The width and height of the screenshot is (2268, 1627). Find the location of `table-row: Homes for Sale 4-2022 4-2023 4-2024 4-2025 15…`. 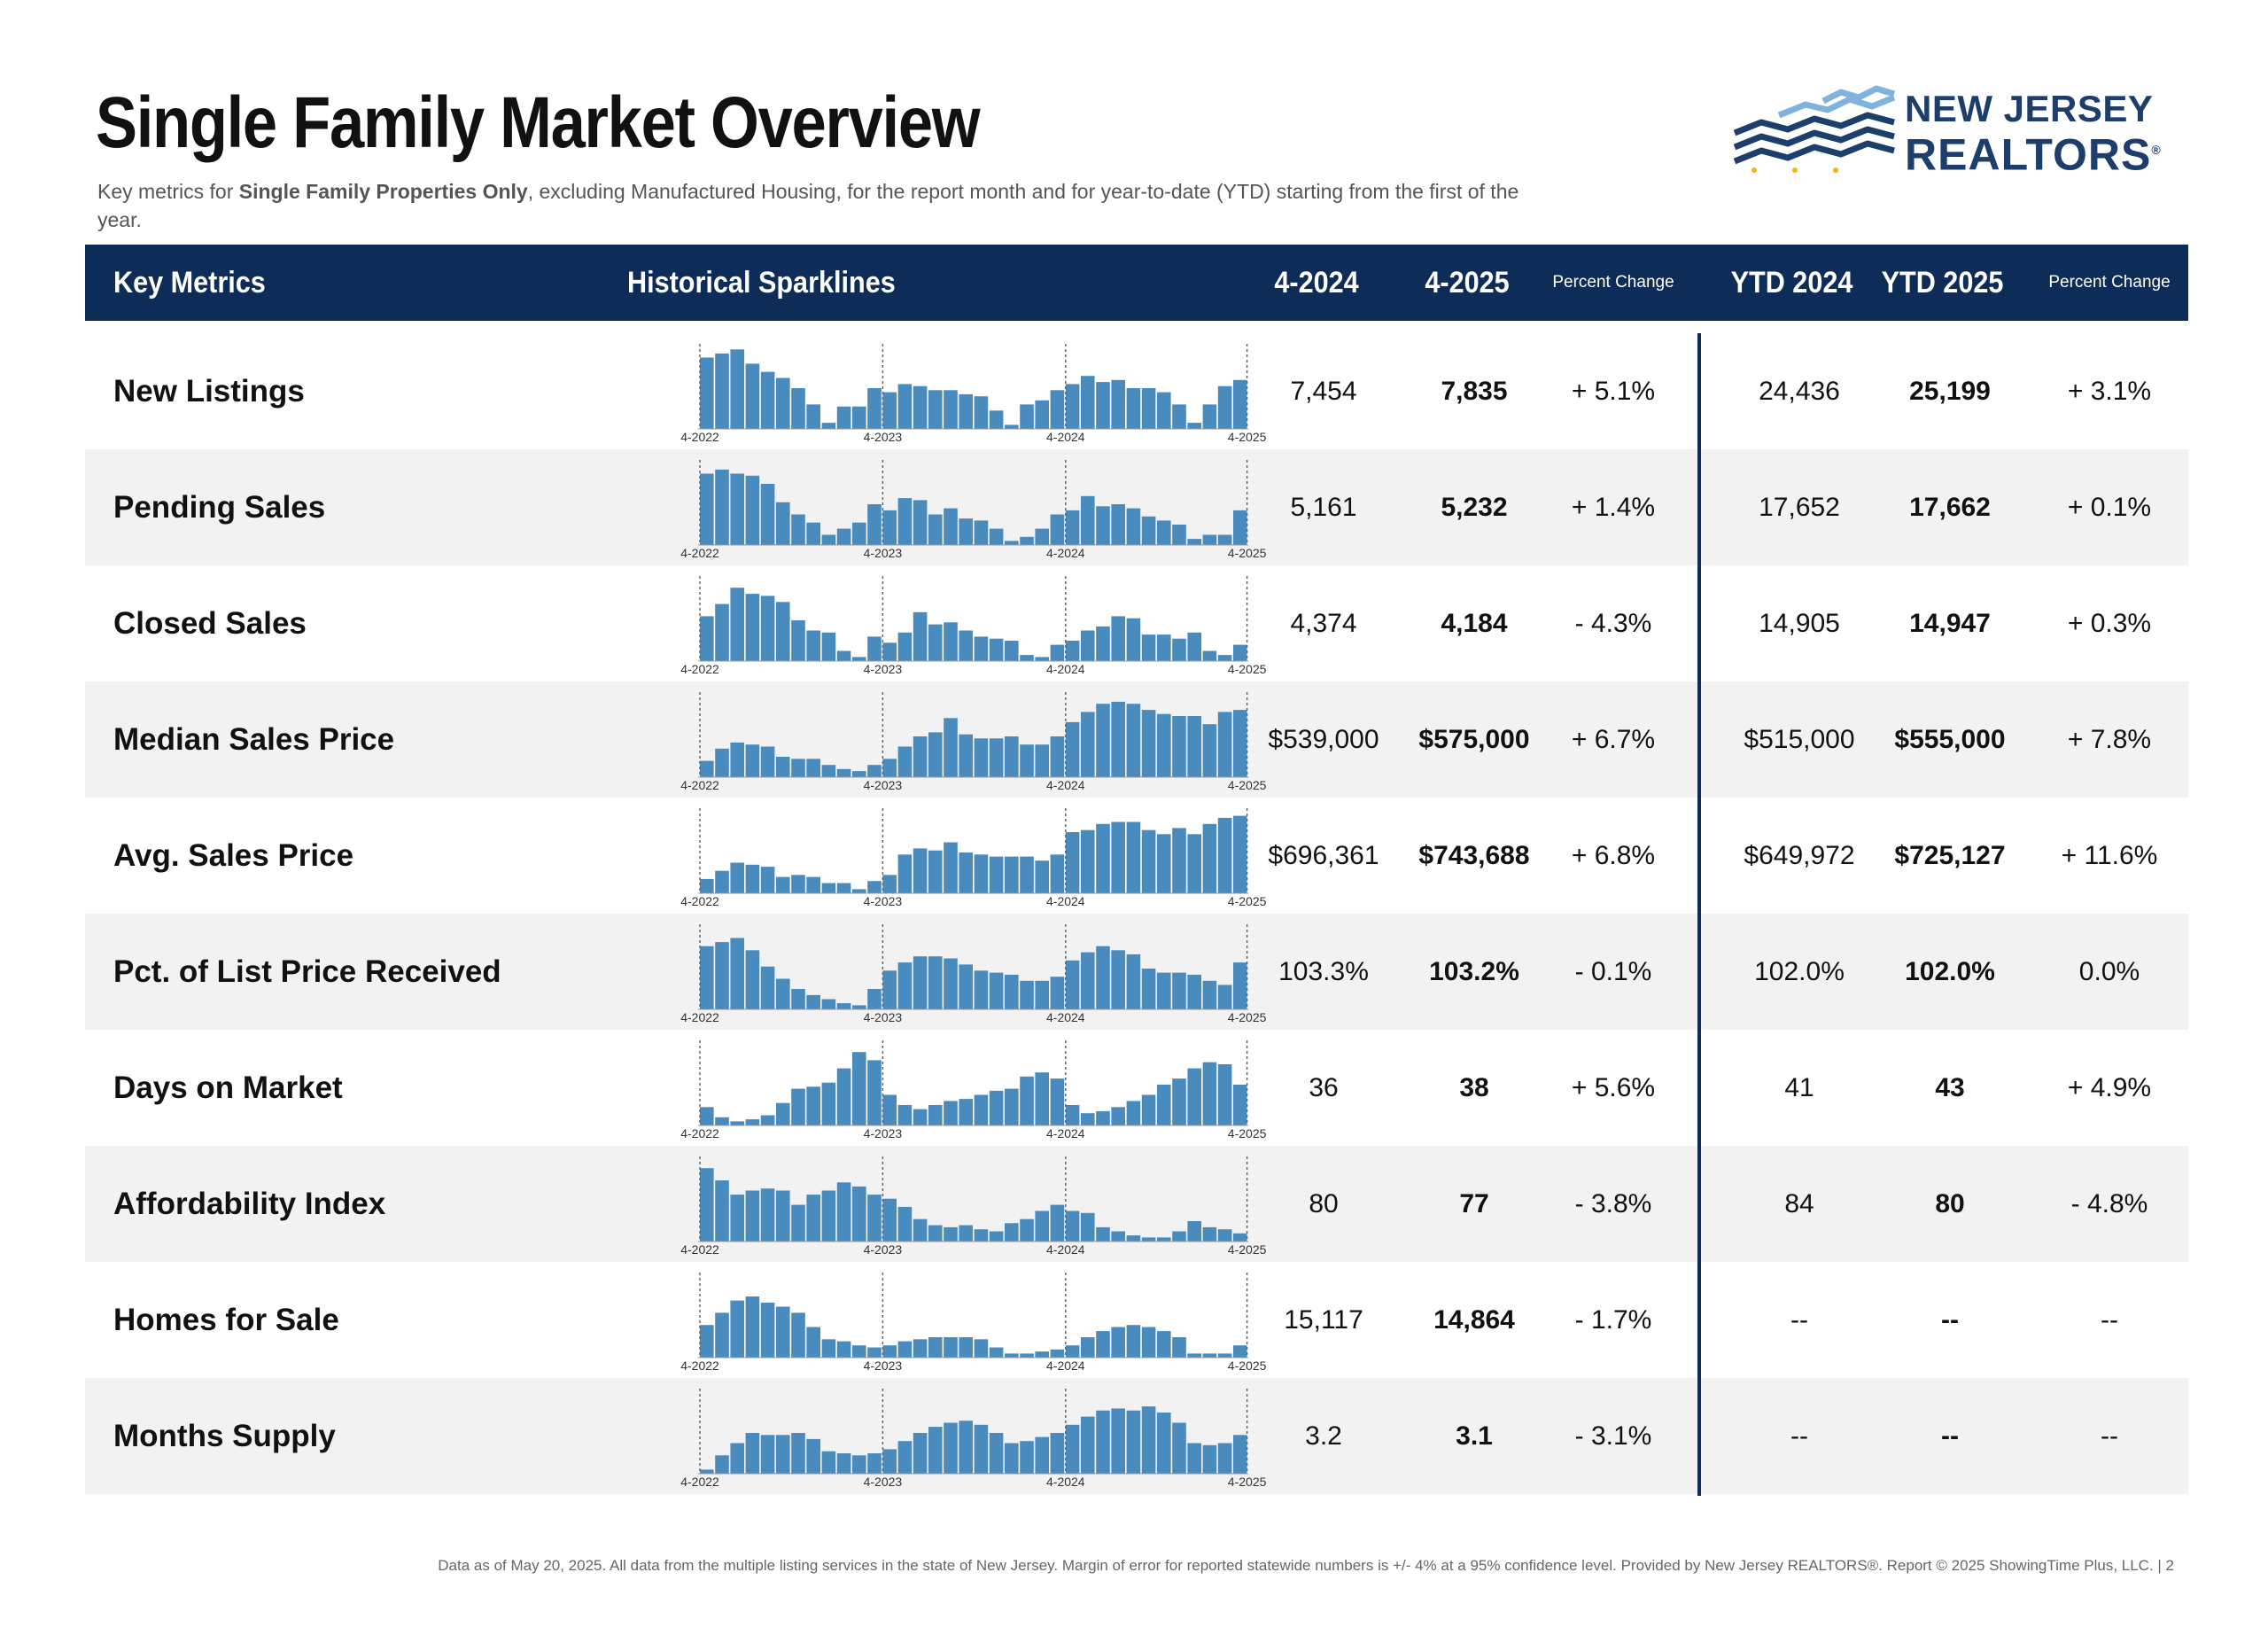

table-row: Homes for Sale 4-2022 4-2023 4-2024 4-2025 15… is located at coordinates (1136, 1320).